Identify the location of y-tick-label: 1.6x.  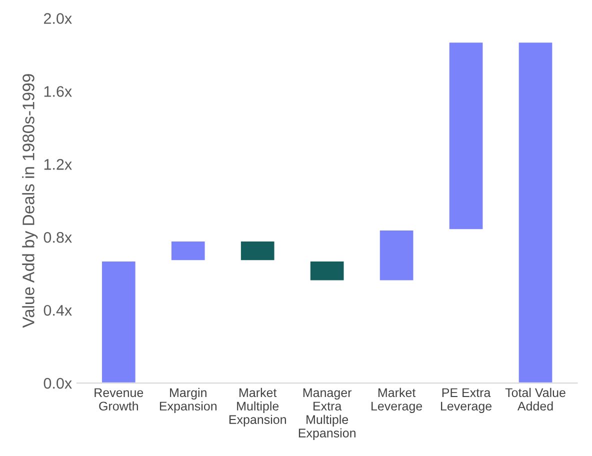
(58, 91).